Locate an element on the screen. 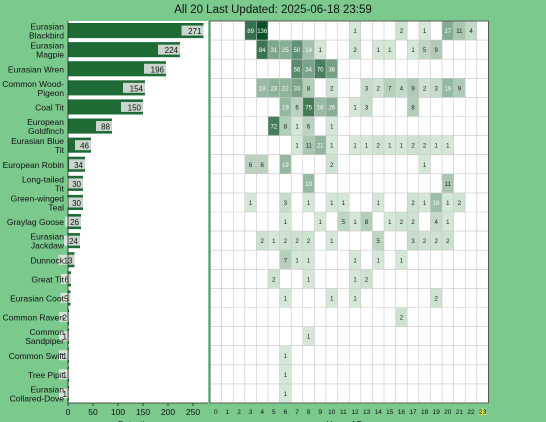 Image resolution: width=546 pixels, height=422 pixels. species-label: Coal Tit is located at coordinates (49, 107).